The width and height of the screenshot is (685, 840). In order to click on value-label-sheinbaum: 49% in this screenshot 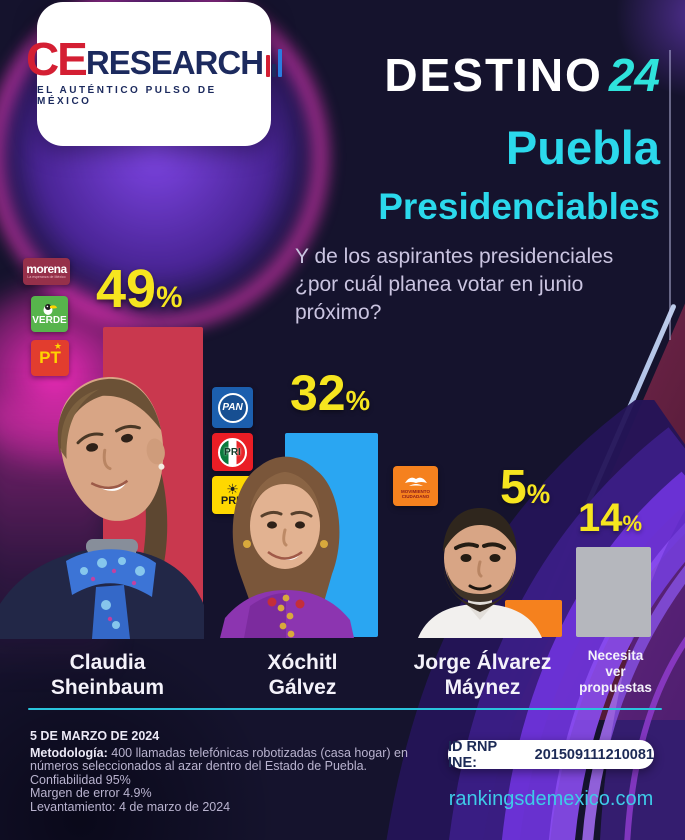, I will do `click(139, 289)`.